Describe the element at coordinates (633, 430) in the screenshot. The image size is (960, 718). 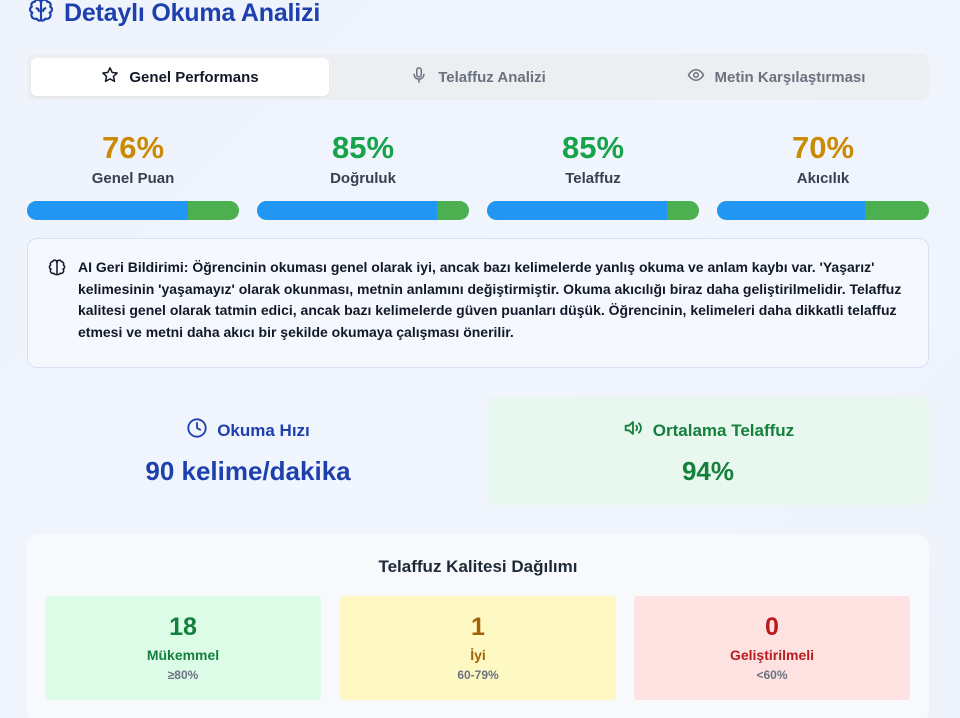
I see `speaker-icon` at that location.